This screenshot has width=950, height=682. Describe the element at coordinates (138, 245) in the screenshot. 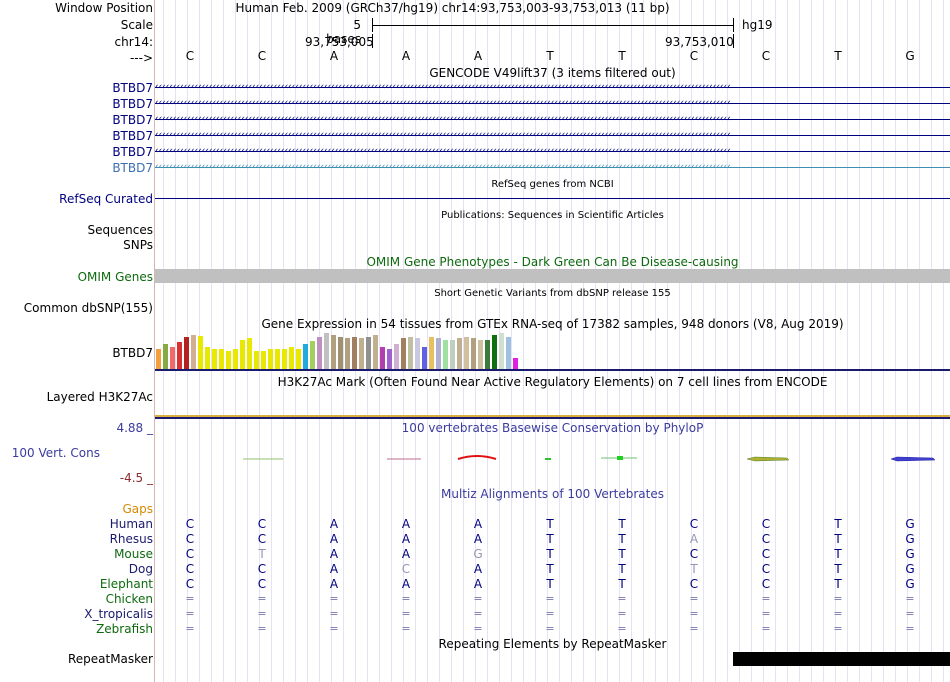

I see `snps-label: SNPs` at that location.